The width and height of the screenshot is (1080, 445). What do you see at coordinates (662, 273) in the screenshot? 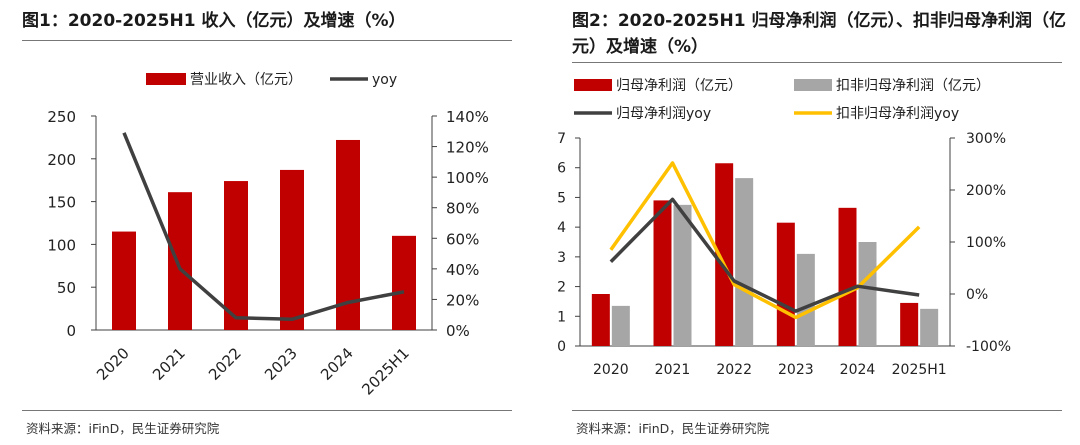
I see `bar-np-2021` at bounding box center [662, 273].